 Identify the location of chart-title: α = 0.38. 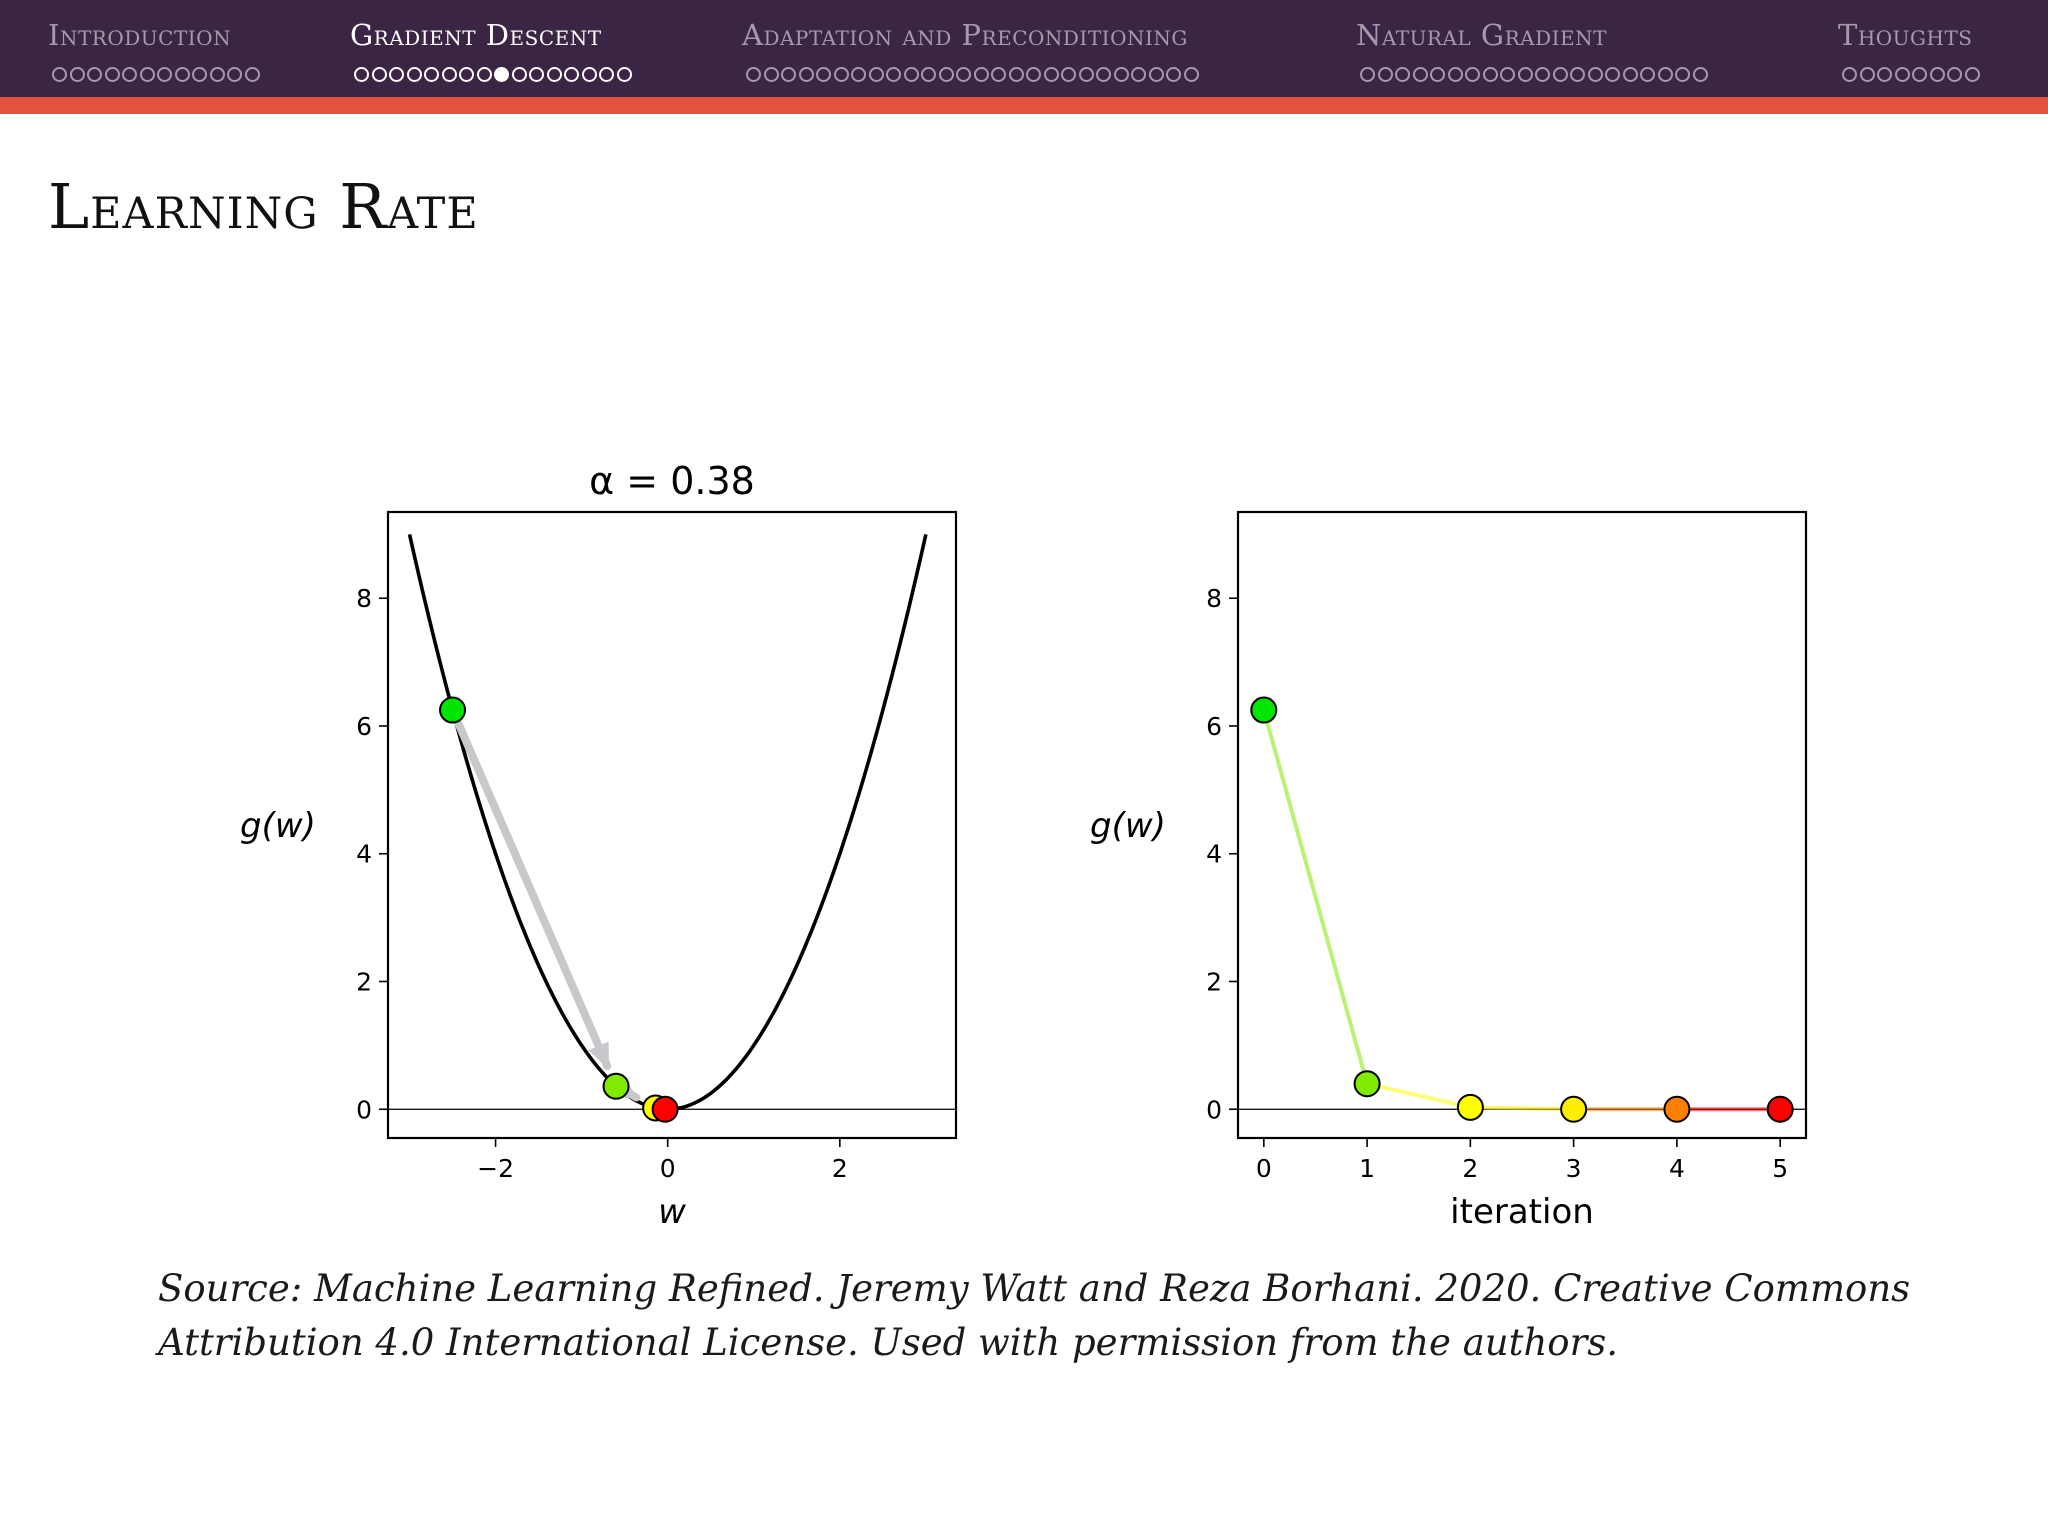
(672, 481).